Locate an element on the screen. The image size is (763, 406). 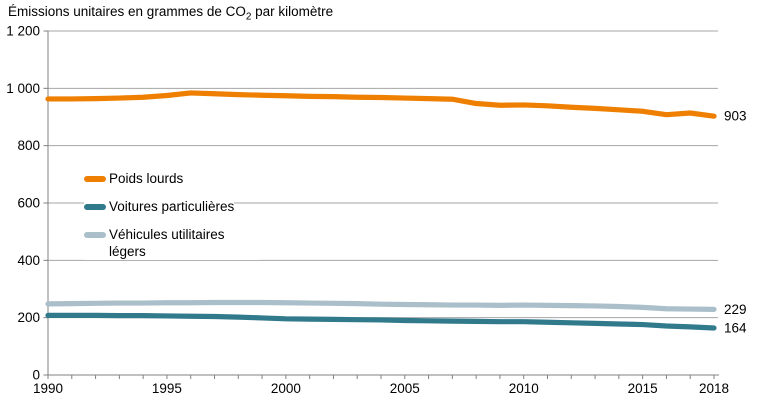
legend-swatch-voitures-particulieres is located at coordinates (95, 206).